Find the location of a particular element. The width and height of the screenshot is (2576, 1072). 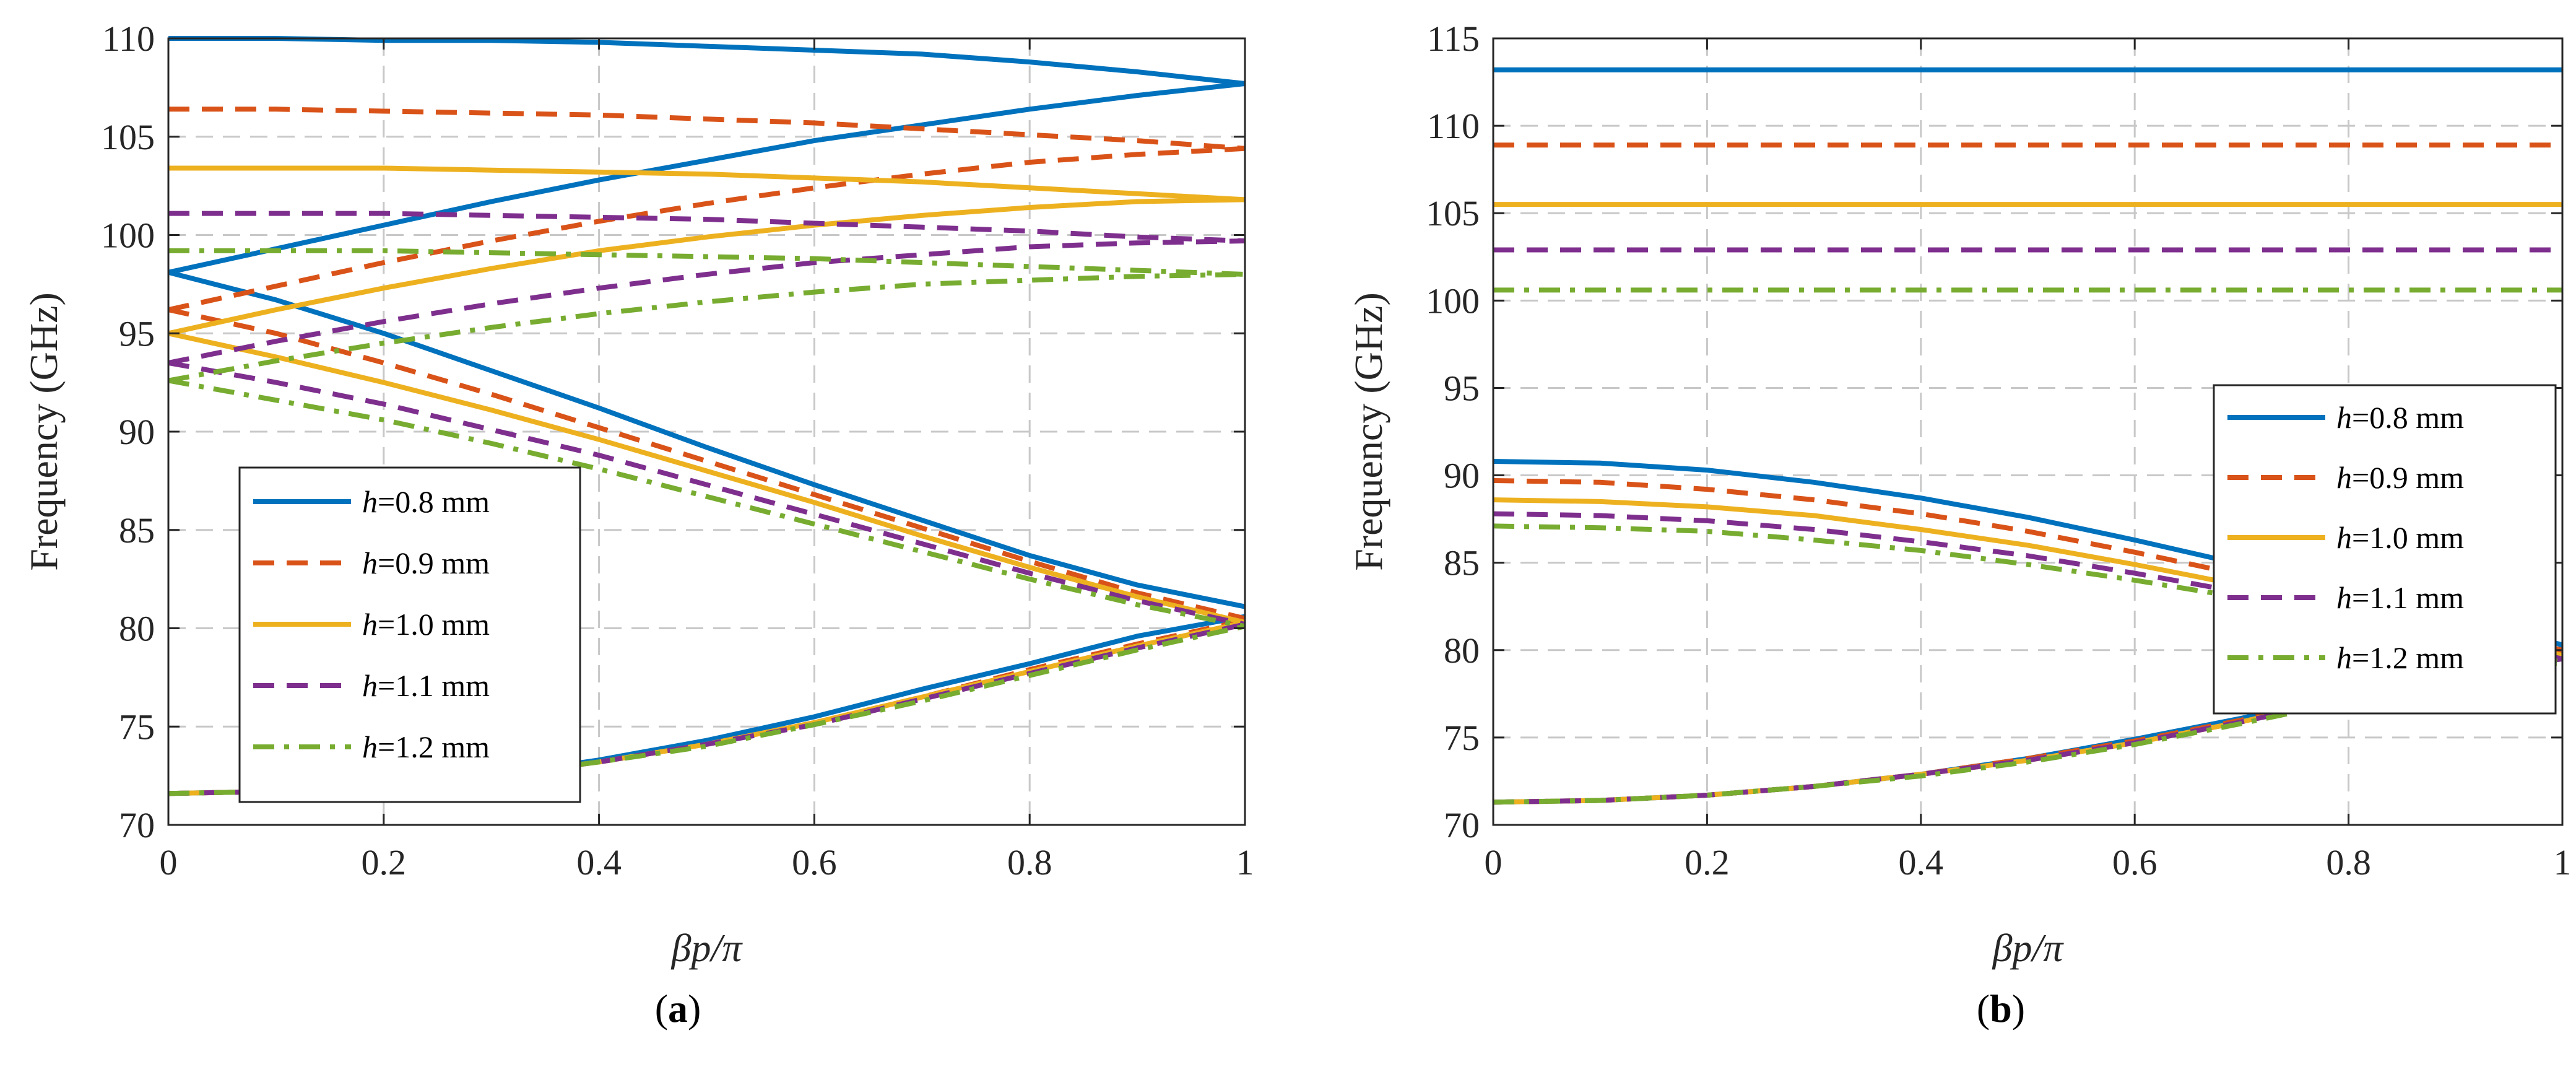

panel-caption: (b) is located at coordinates (2001, 1009).